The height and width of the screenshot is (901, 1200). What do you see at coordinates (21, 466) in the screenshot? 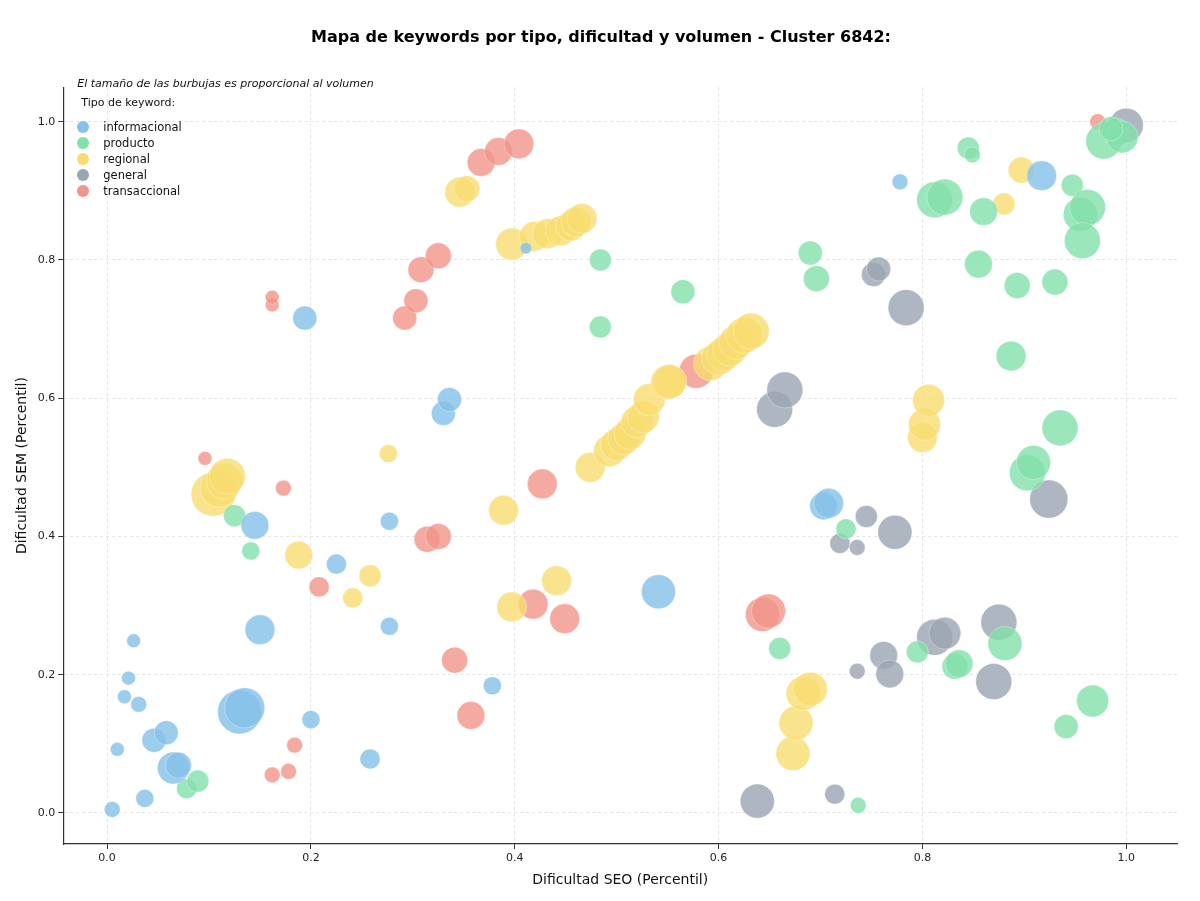
I see `y-axis-title: Dificultad SEM (Percentil)` at bounding box center [21, 466].